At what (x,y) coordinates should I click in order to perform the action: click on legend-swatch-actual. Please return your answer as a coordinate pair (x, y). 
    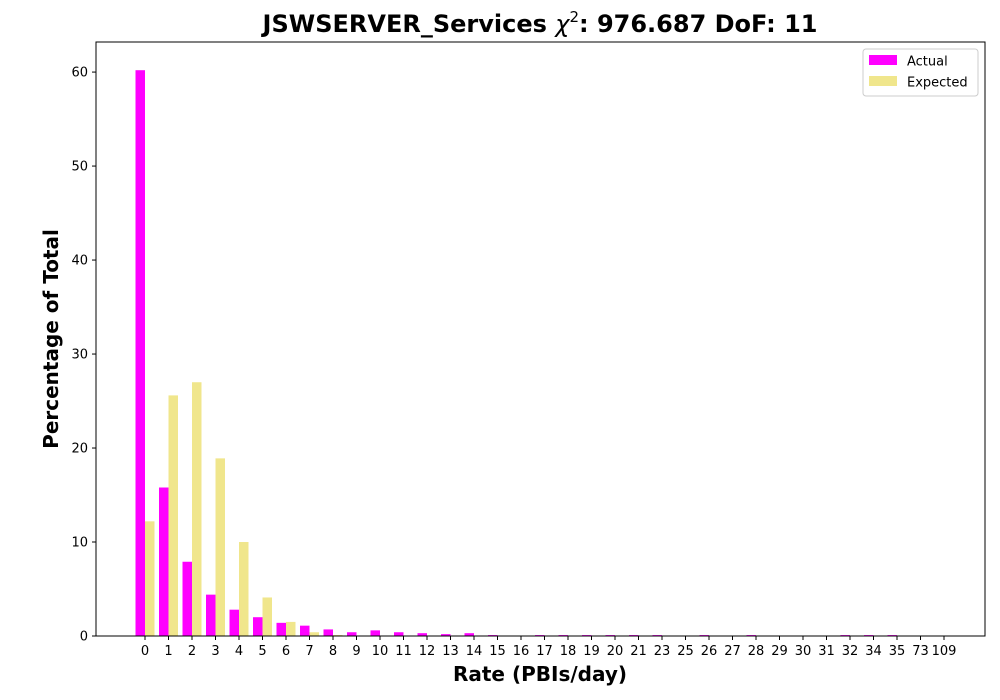
    Looking at the image, I should click on (883, 60).